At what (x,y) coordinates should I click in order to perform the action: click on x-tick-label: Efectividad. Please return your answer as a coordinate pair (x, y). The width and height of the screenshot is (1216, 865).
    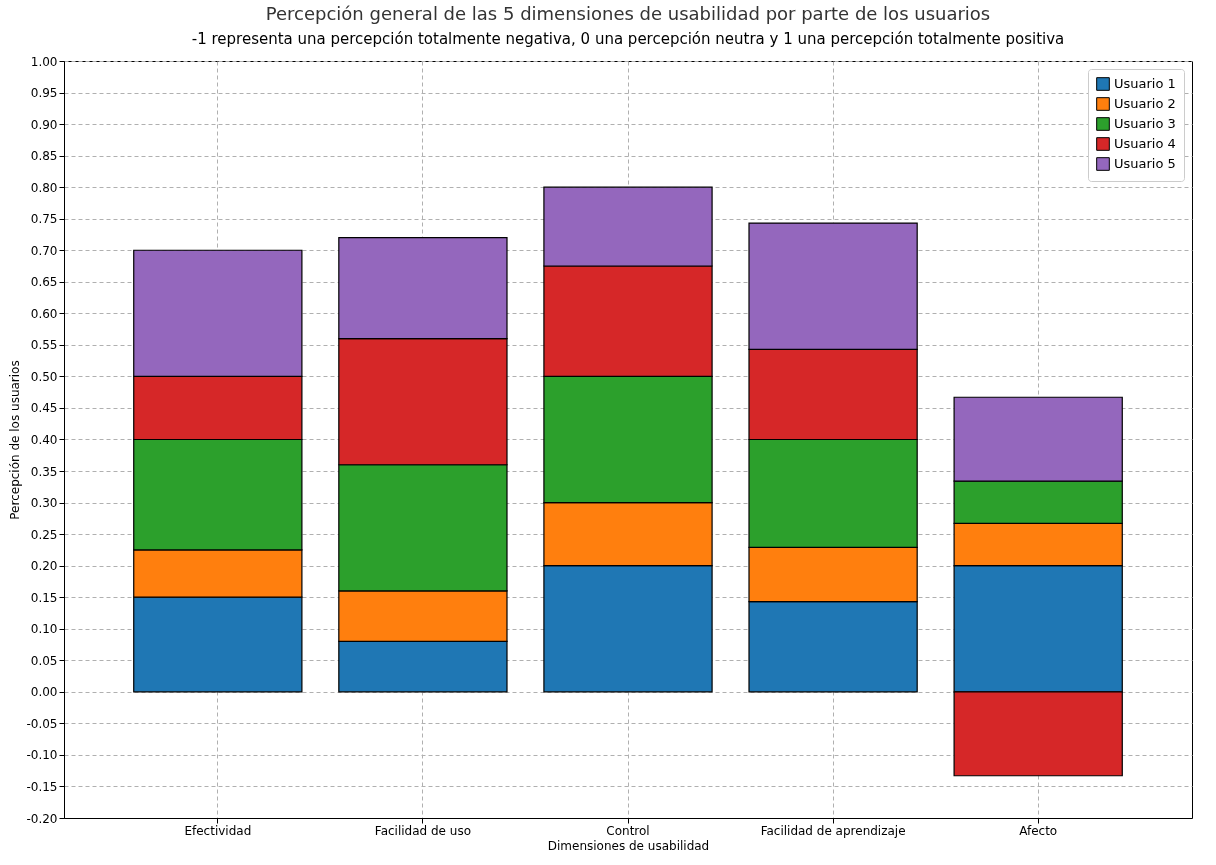
    Looking at the image, I should click on (218, 830).